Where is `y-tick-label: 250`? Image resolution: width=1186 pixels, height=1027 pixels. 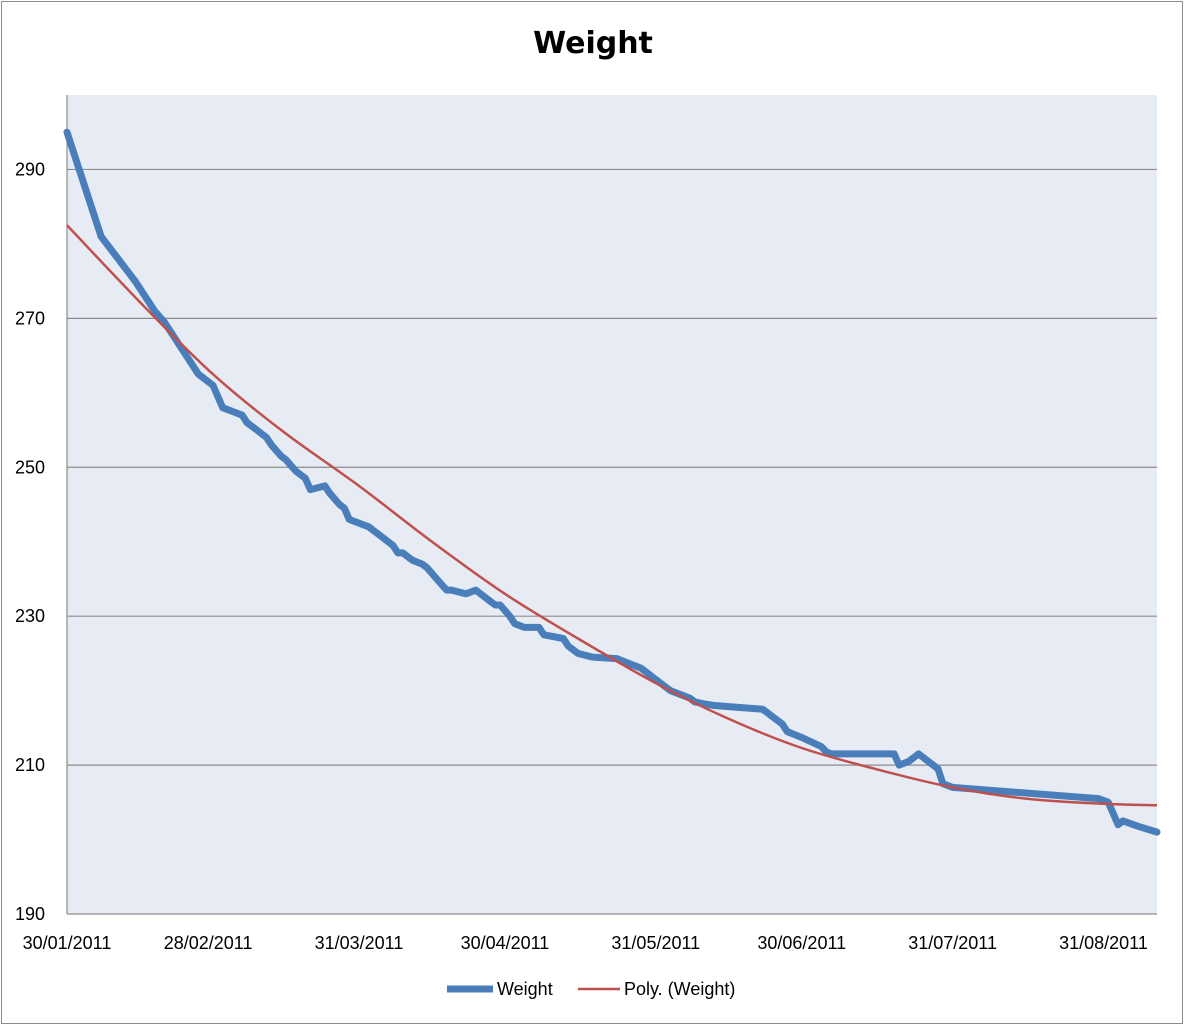 y-tick-label: 250 is located at coordinates (30, 467).